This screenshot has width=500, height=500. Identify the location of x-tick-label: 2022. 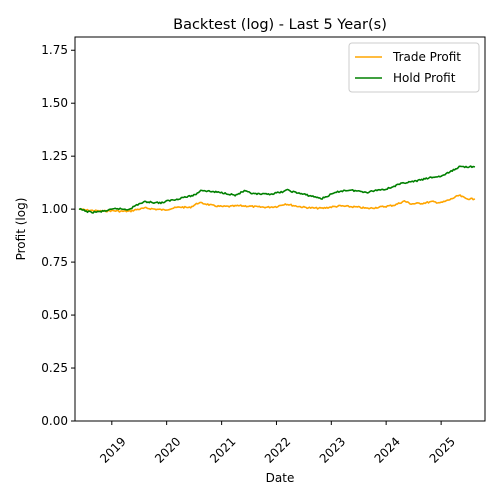
(277, 449).